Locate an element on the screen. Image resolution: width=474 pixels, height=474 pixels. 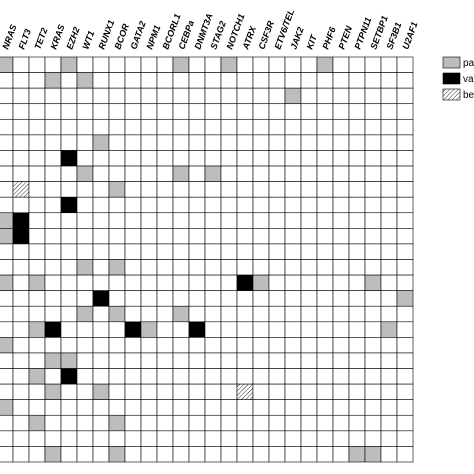
column-label: U2AF1 is located at coordinates (409, 35).